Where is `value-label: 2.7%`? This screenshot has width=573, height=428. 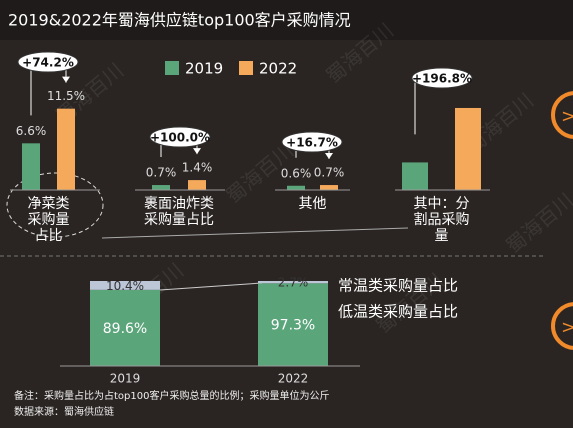 value-label: 2.7% is located at coordinates (293, 283).